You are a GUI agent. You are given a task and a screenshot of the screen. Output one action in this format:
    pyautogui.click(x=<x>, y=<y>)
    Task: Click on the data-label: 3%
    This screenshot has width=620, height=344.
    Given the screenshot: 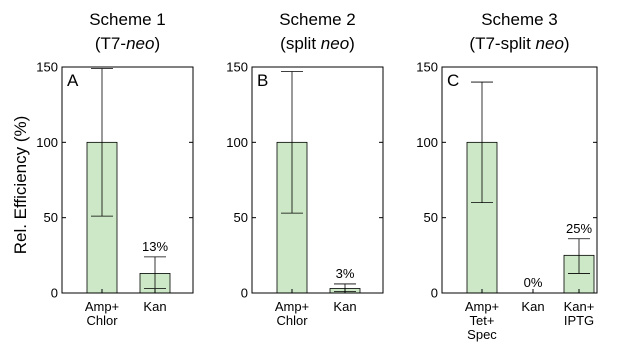 What is the action you would take?
    pyautogui.click(x=345, y=273)
    